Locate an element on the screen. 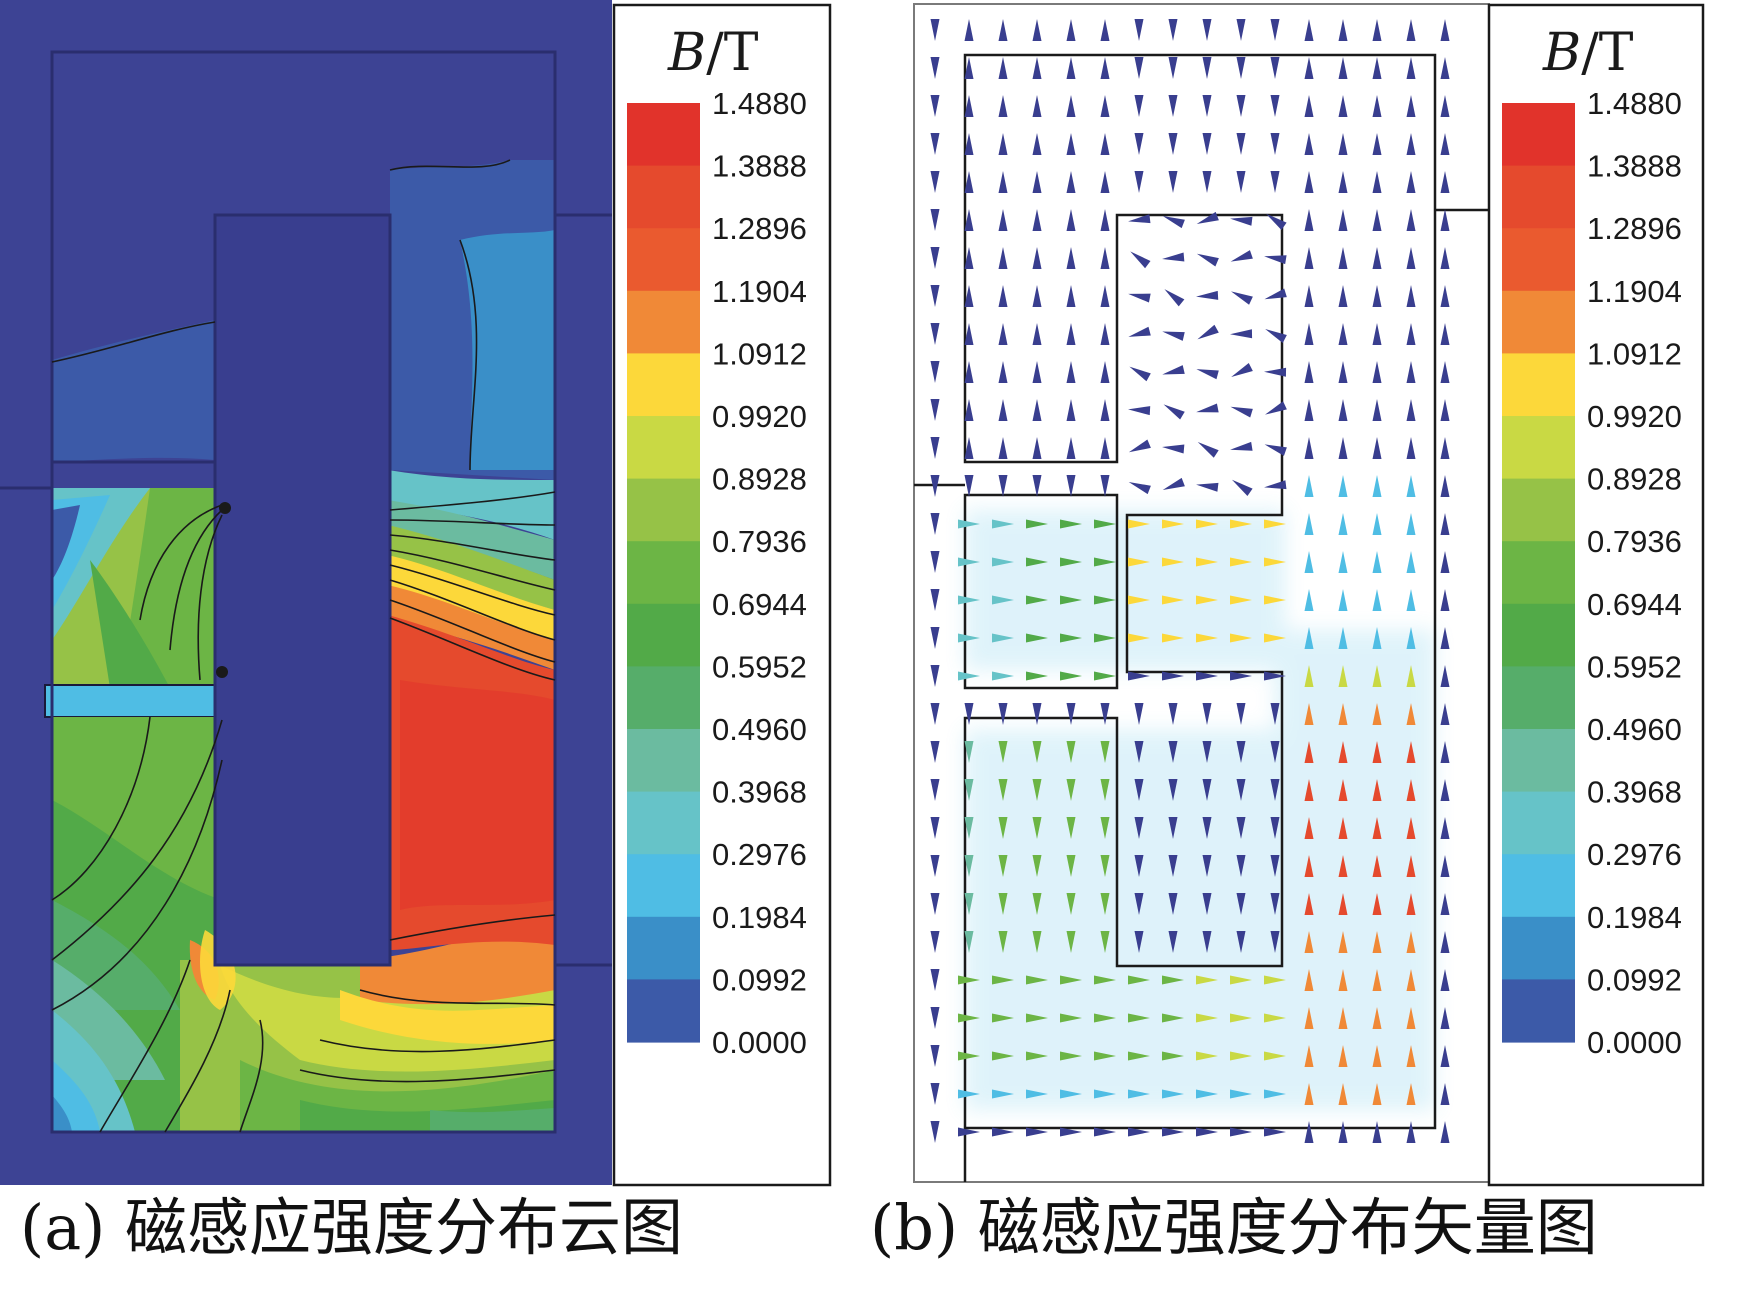 The height and width of the screenshot is (1298, 1748). colorbar-tick-label: 0.6944 is located at coordinates (759, 604).